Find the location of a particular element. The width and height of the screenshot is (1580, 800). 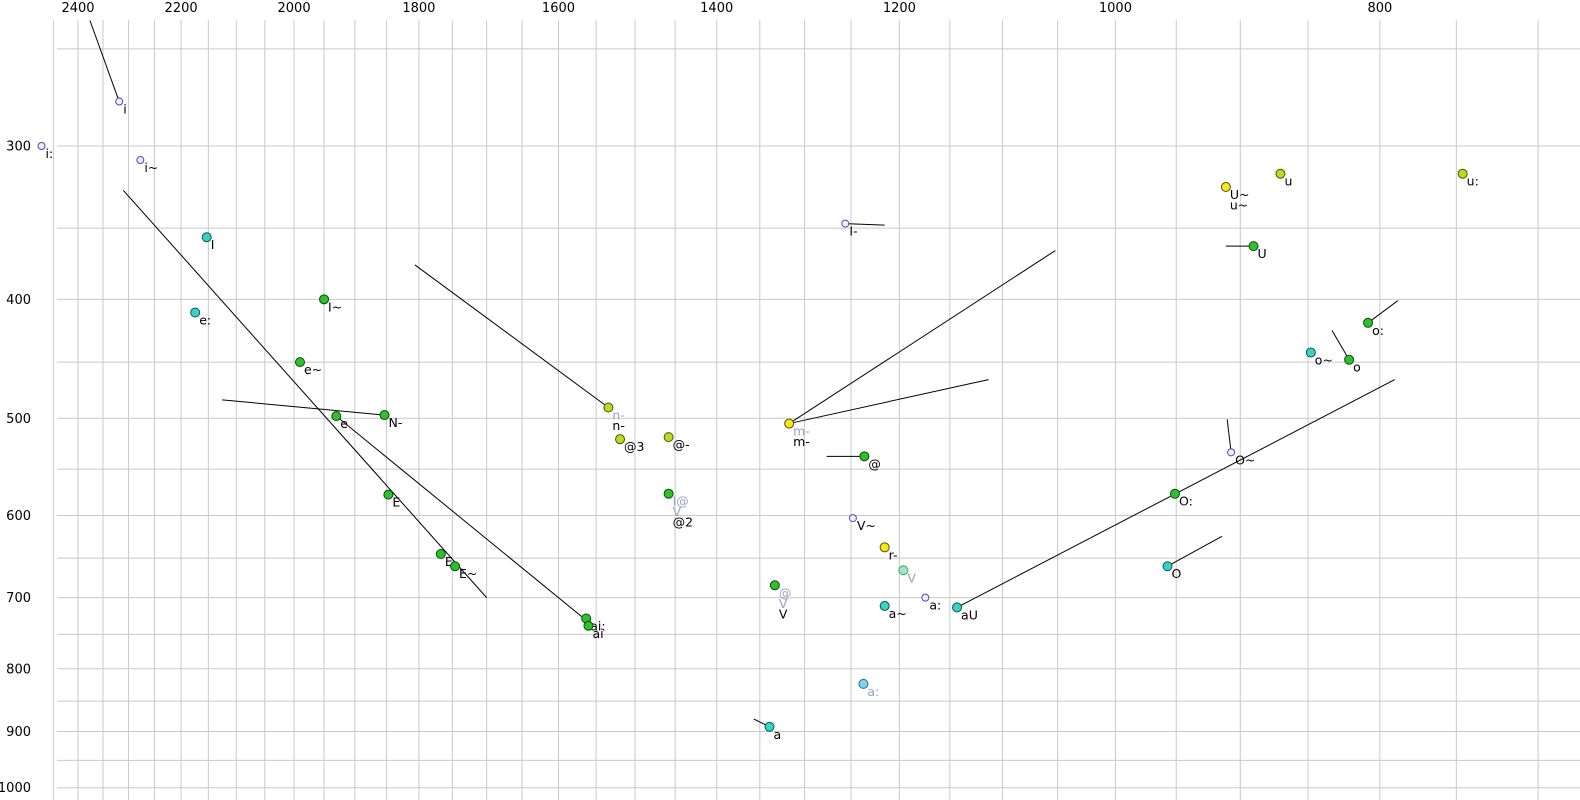

vowel-point-e~ is located at coordinates (299, 362).